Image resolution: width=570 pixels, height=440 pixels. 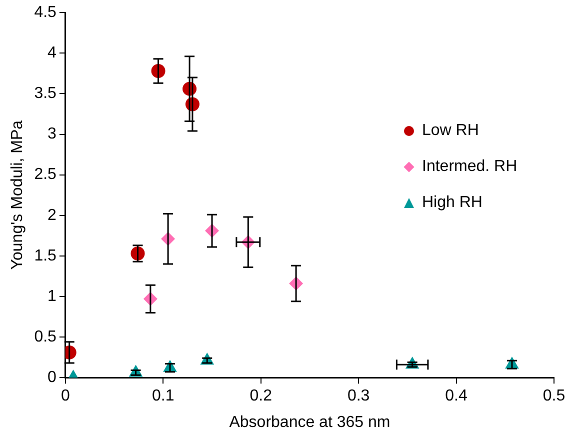 What do you see at coordinates (52, 296) in the screenshot?
I see `y-tick-label: 1` at bounding box center [52, 296].